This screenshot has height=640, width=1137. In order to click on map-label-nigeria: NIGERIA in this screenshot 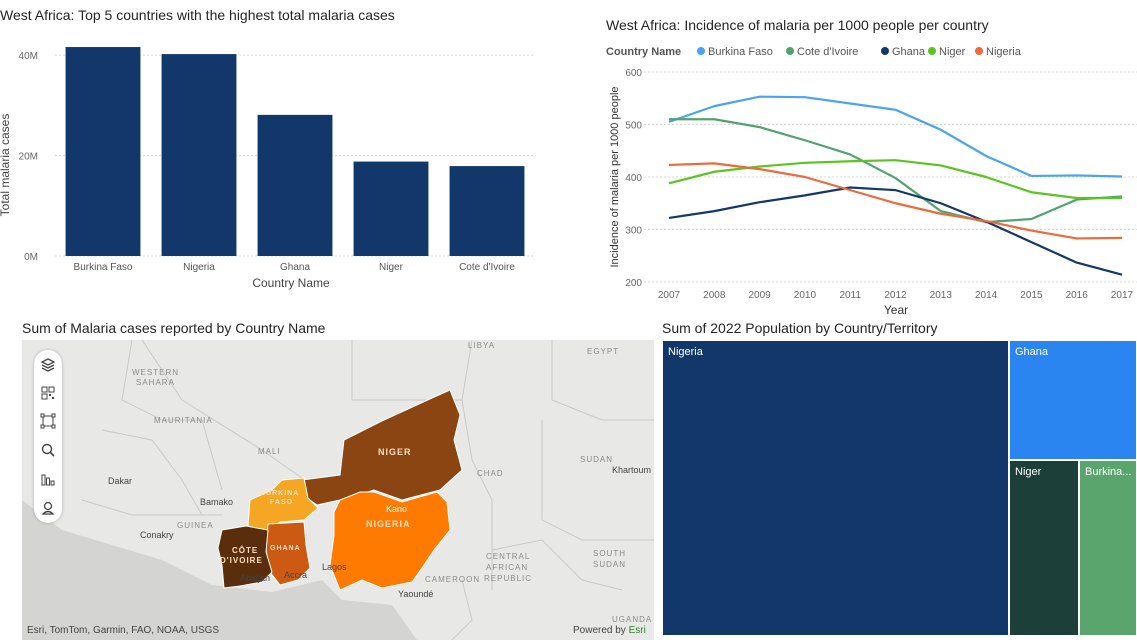, I will do `click(388, 524)`.